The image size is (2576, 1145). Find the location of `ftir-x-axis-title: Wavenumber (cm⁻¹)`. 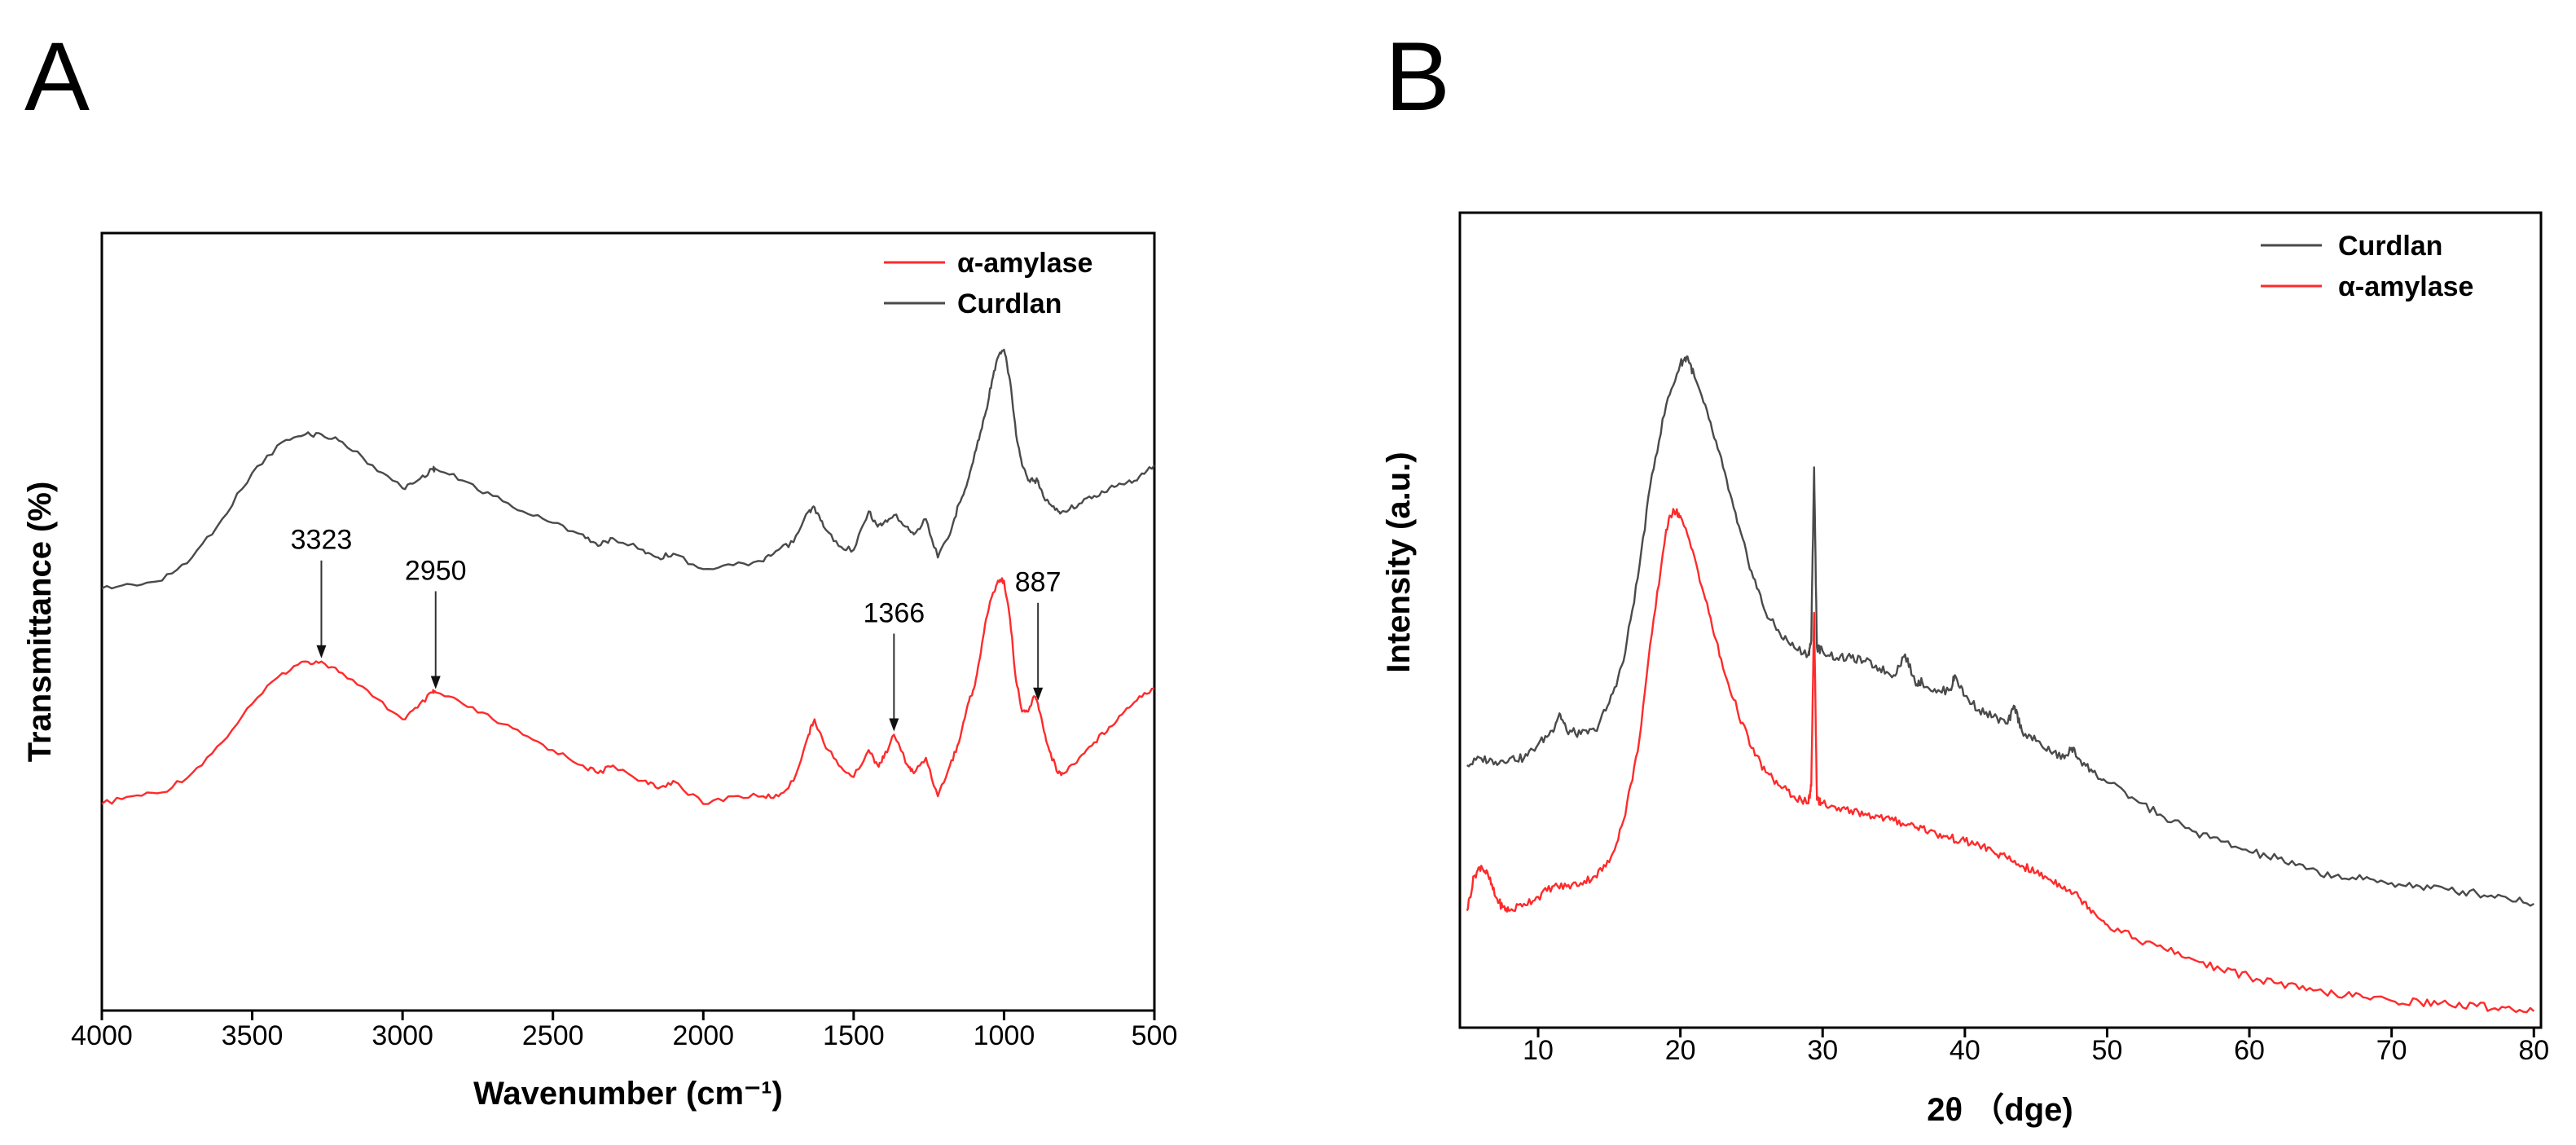

ftir-x-axis-title: Wavenumber (cm⁻¹) is located at coordinates (628, 1094).